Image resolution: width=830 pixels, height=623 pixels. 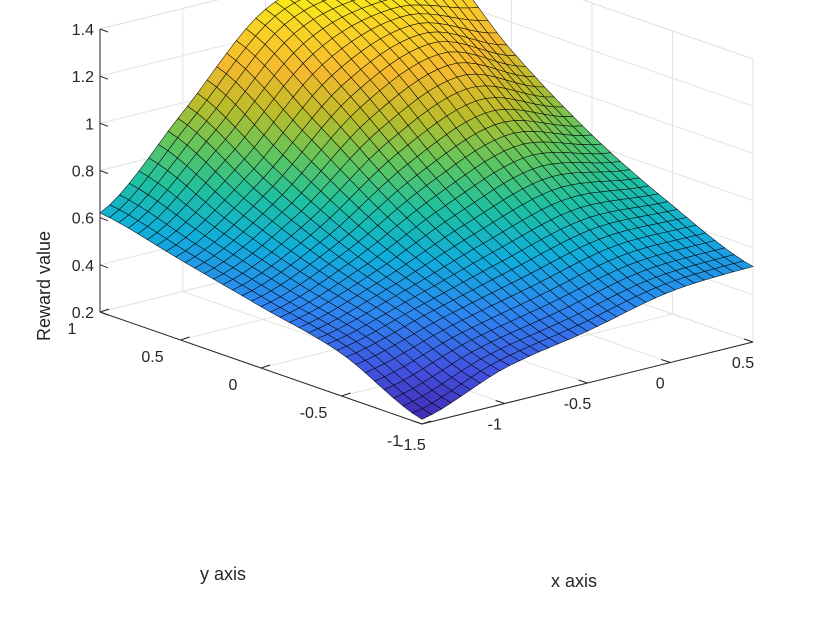 I want to click on grid-line, so click(x=600, y=53).